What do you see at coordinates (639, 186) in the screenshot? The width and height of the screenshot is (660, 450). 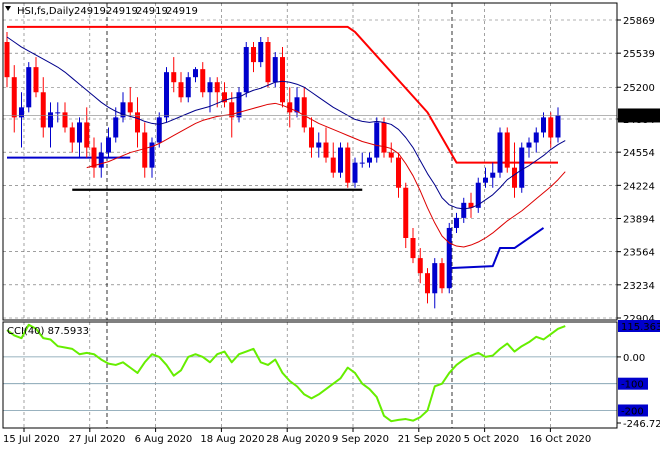 I see `price-axis-label: 24224` at bounding box center [639, 186].